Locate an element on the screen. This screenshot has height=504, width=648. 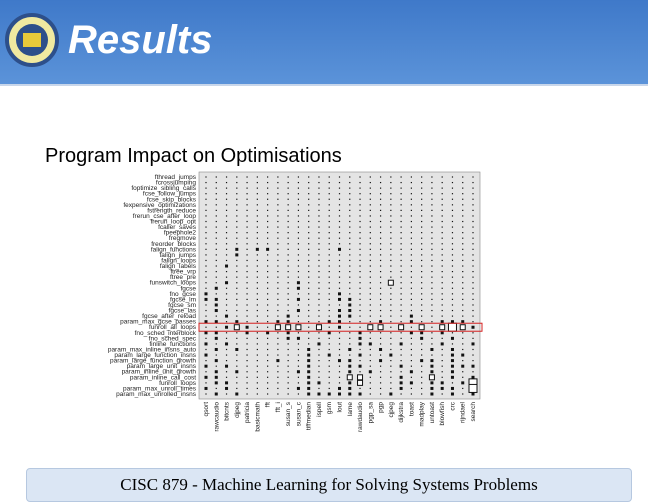
subtitle: Program Impact on Optimisations is located at coordinates (193, 156).